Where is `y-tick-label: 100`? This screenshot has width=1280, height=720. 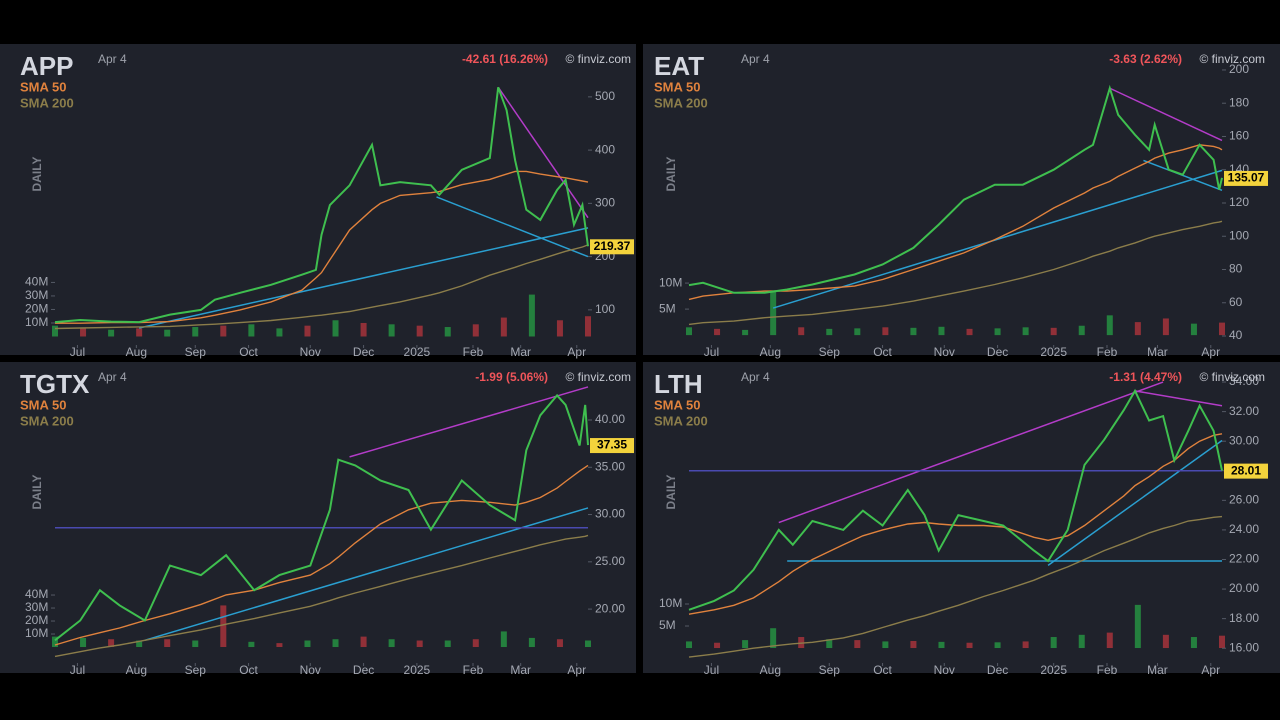
y-tick-label: 100 is located at coordinates (1239, 235).